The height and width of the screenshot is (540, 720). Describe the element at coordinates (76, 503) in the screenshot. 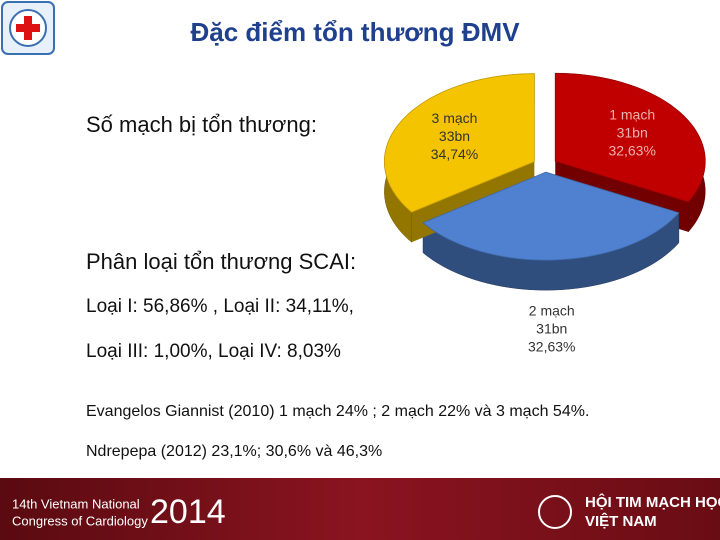

I see `footer-text: 14th Vietnam National` at that location.